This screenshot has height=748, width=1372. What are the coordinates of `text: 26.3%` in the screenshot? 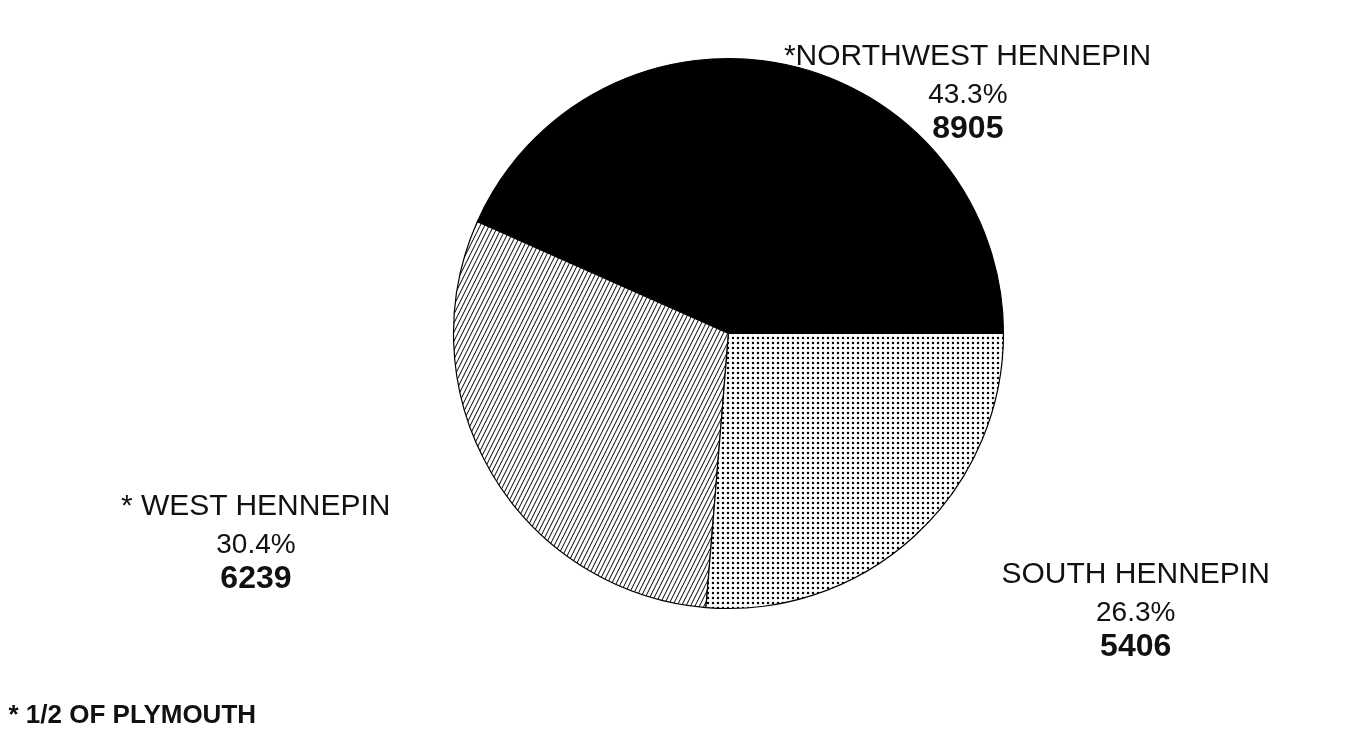 It's located at (1136, 612).